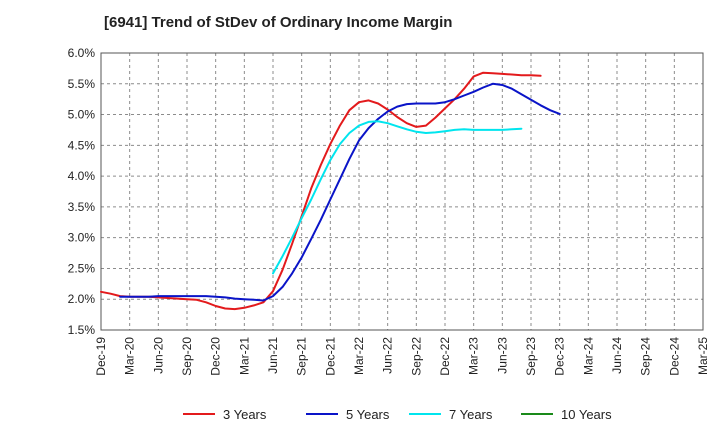 Image resolution: width=720 pixels, height=445 pixels. I want to click on y-tick-label: 2.0%, so click(82, 299).